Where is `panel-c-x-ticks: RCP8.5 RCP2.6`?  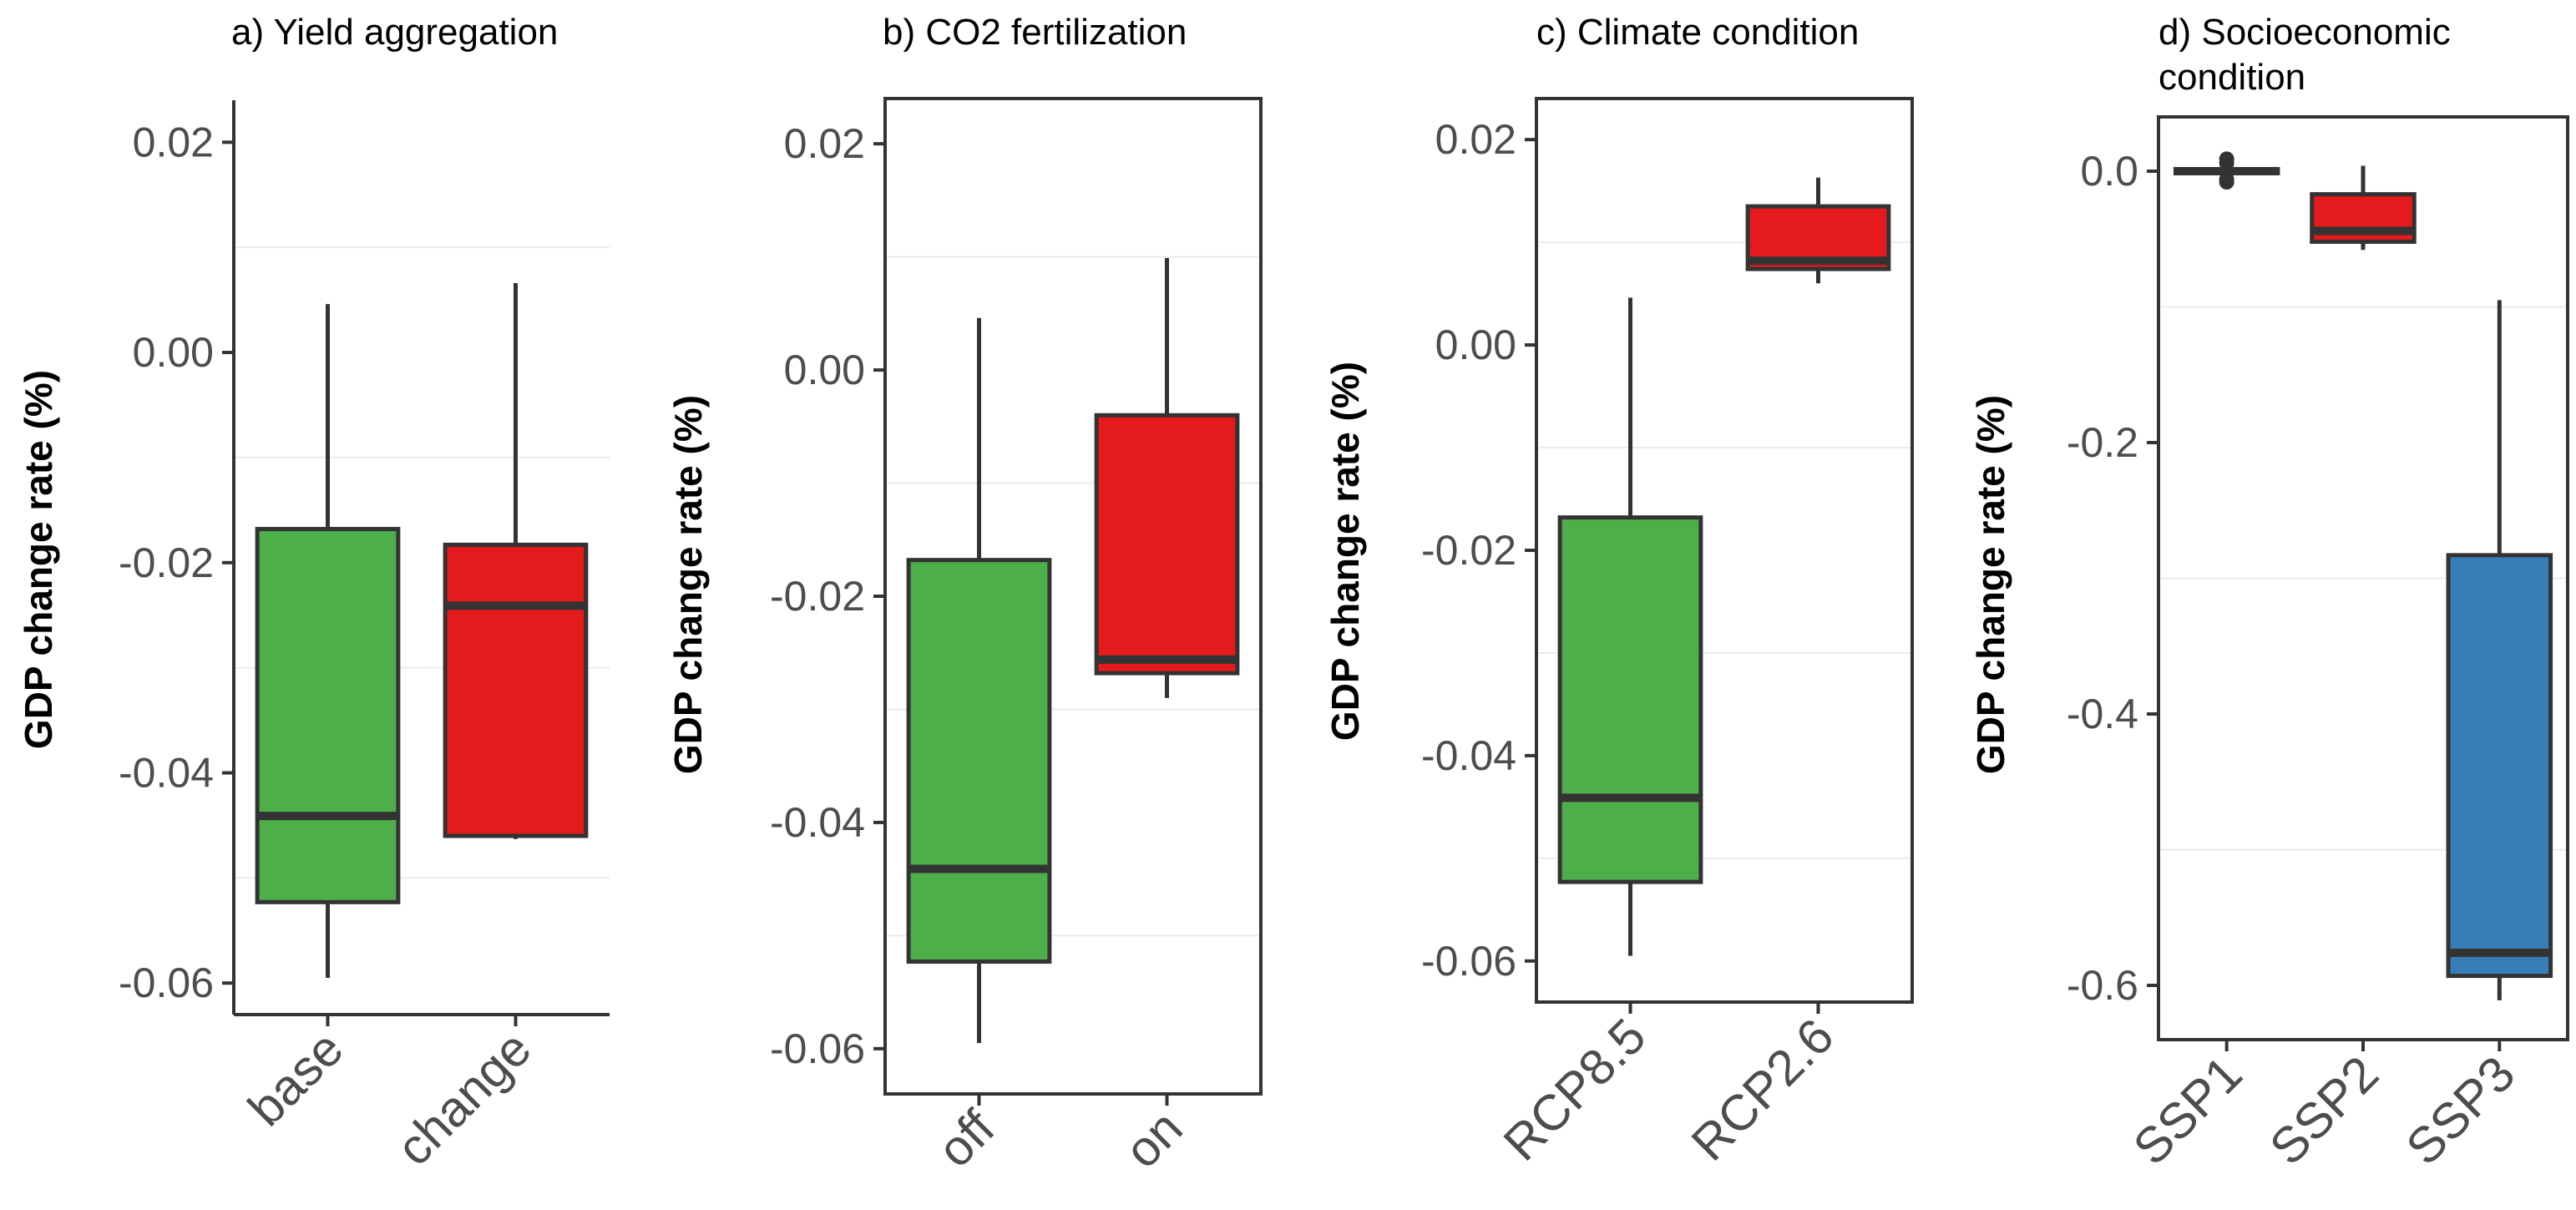 panel-c-x-ticks: RCP8.5 RCP2.6 is located at coordinates (1669, 1087).